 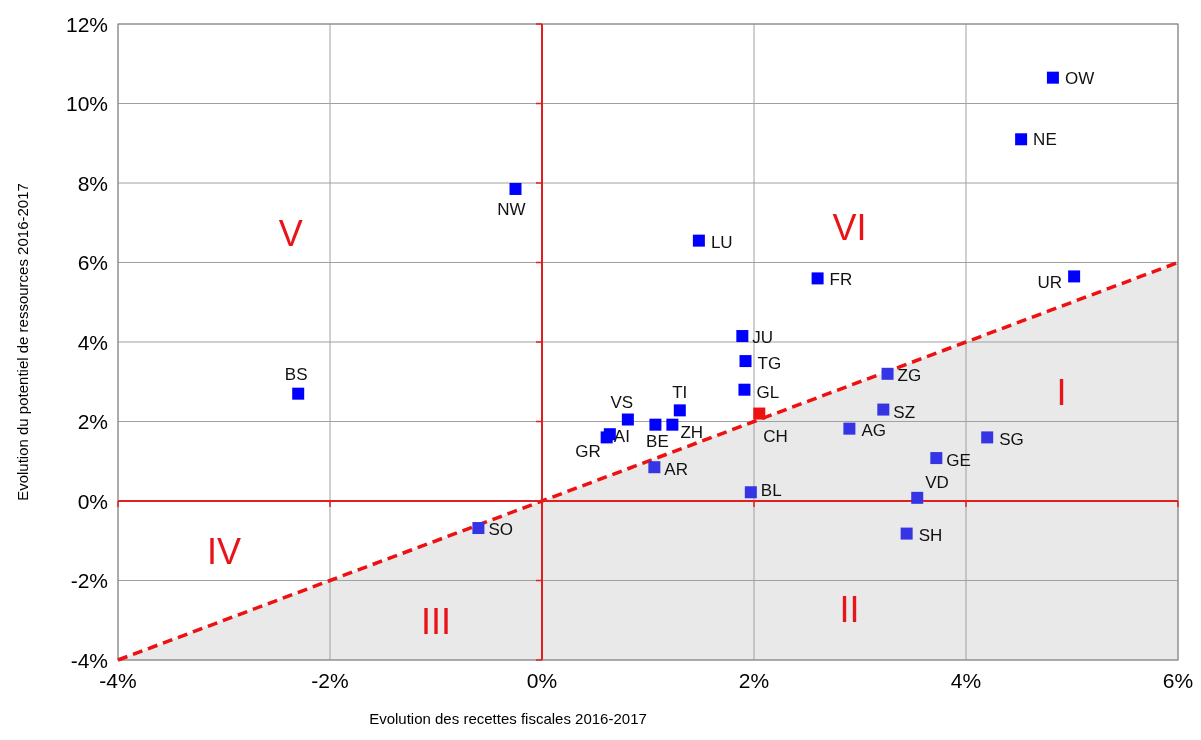 I want to click on annotation: GE, so click(x=958, y=461).